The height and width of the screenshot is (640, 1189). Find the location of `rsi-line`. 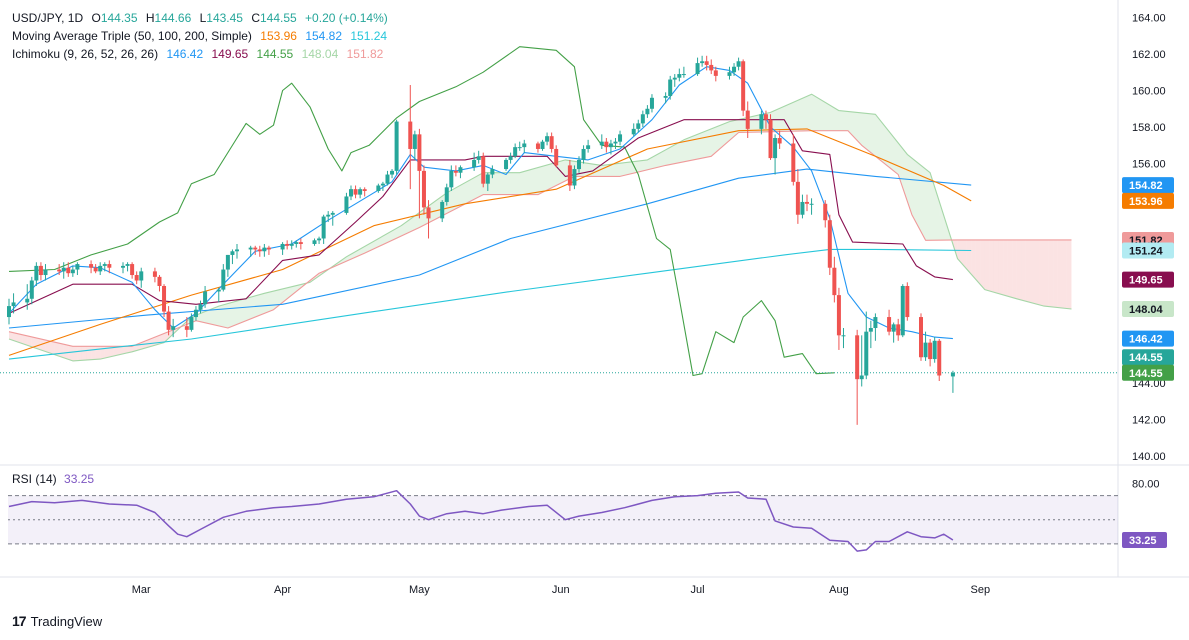

rsi-line is located at coordinates (481, 520).